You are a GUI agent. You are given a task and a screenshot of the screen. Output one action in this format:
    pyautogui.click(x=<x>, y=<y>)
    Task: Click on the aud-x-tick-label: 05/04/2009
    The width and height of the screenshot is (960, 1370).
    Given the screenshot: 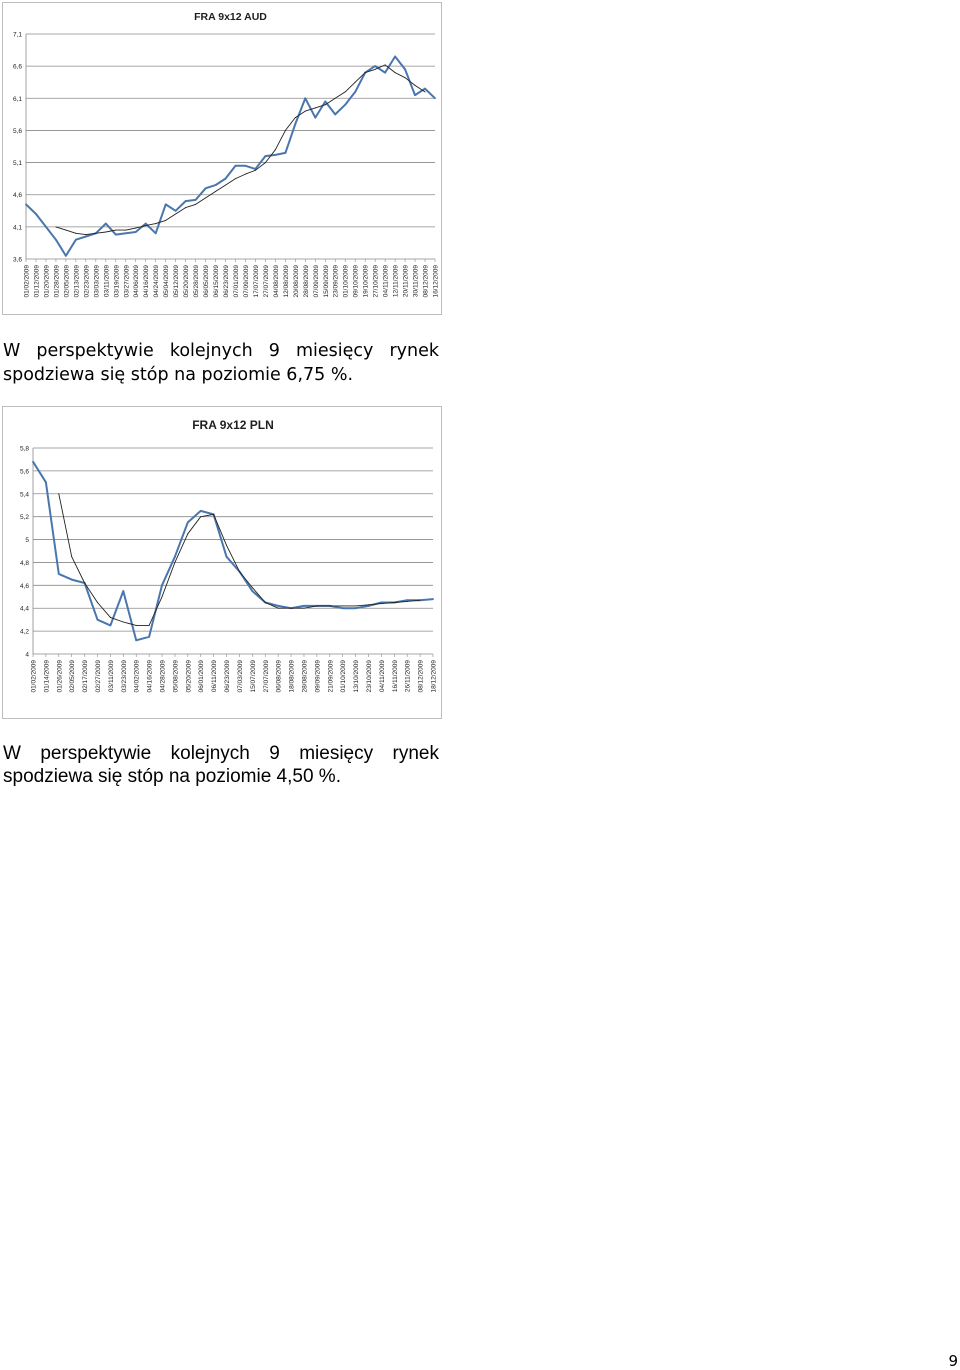 What is the action you would take?
    pyautogui.click(x=166, y=281)
    